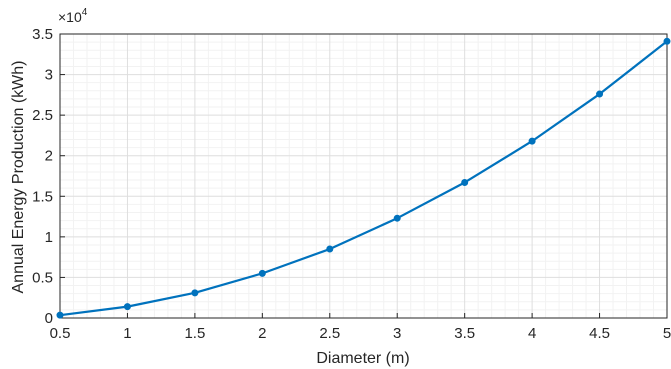 This screenshot has width=671, height=369. I want to click on y-exponent-power: 4, so click(85, 12).